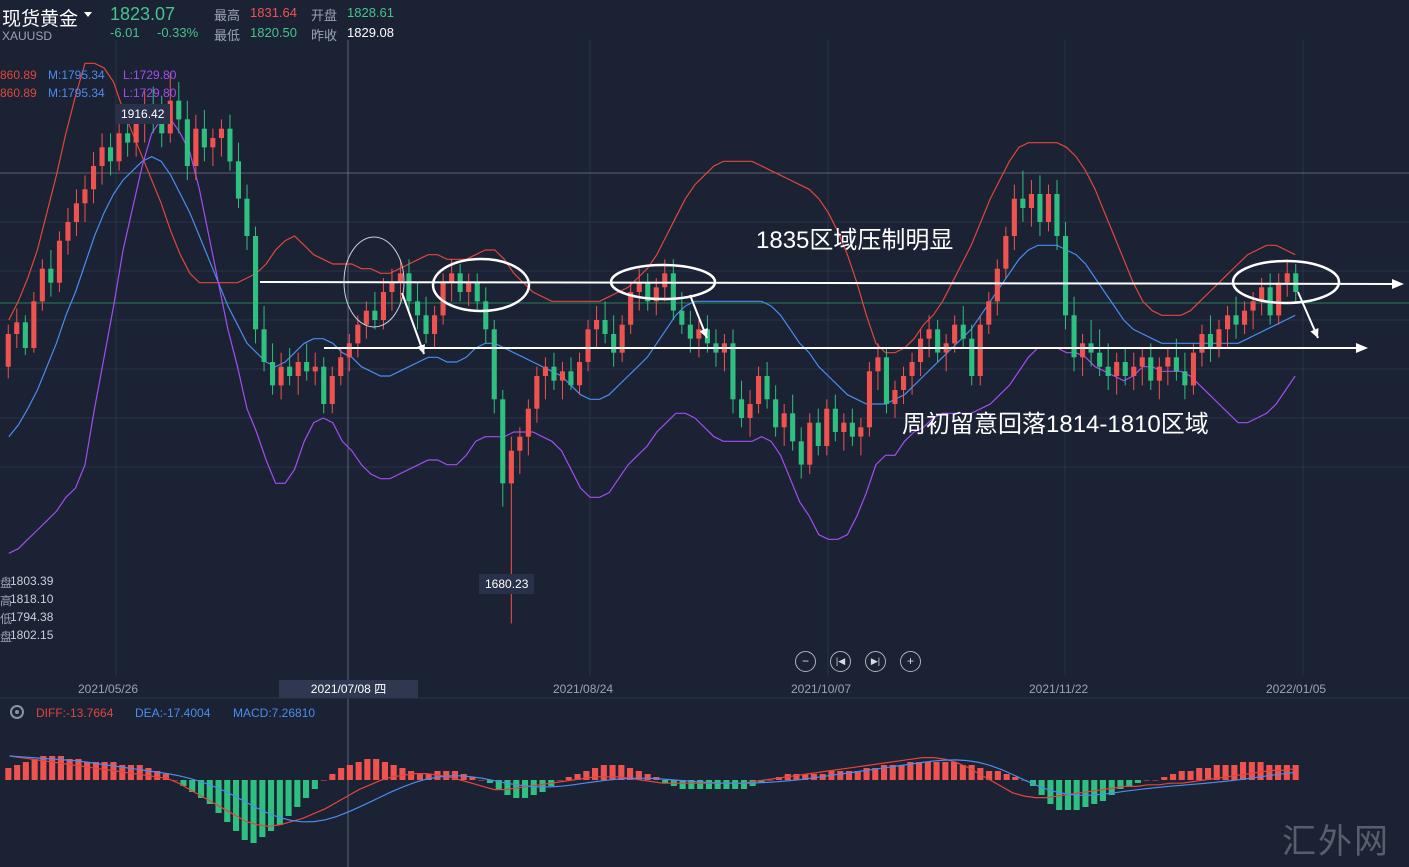 The height and width of the screenshot is (867, 1409). What do you see at coordinates (840, 661) in the screenshot?
I see `scroll-left-button: |◀` at bounding box center [840, 661].